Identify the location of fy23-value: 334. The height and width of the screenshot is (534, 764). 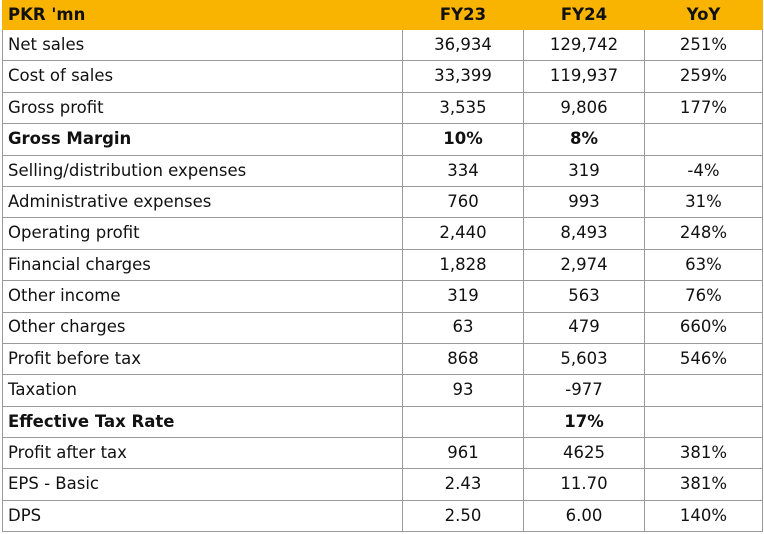
(463, 170).